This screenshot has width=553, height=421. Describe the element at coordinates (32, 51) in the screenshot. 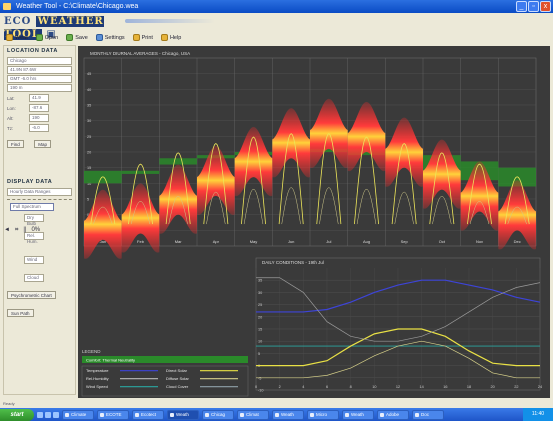

I see `location-section-title: LOCATION DATA` at that location.